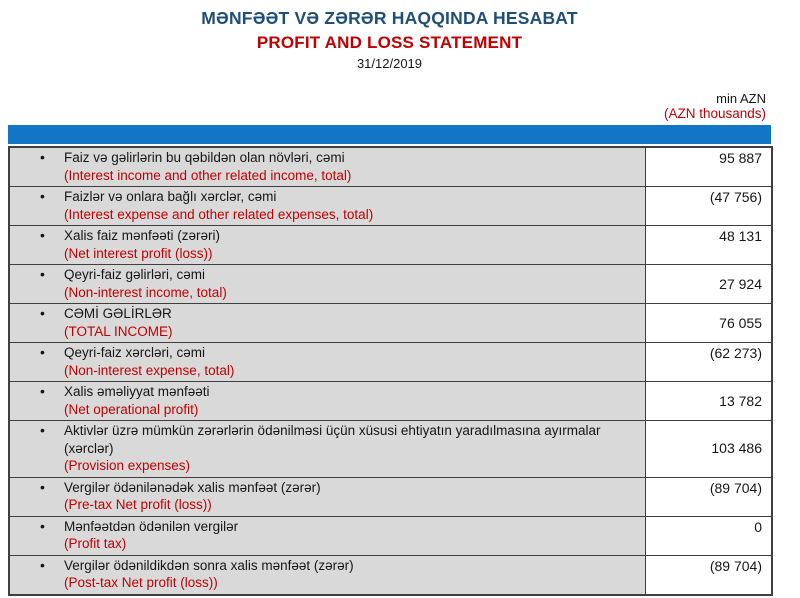  What do you see at coordinates (389, 63) in the screenshot?
I see `statement-date: 31/12/2019` at bounding box center [389, 63].